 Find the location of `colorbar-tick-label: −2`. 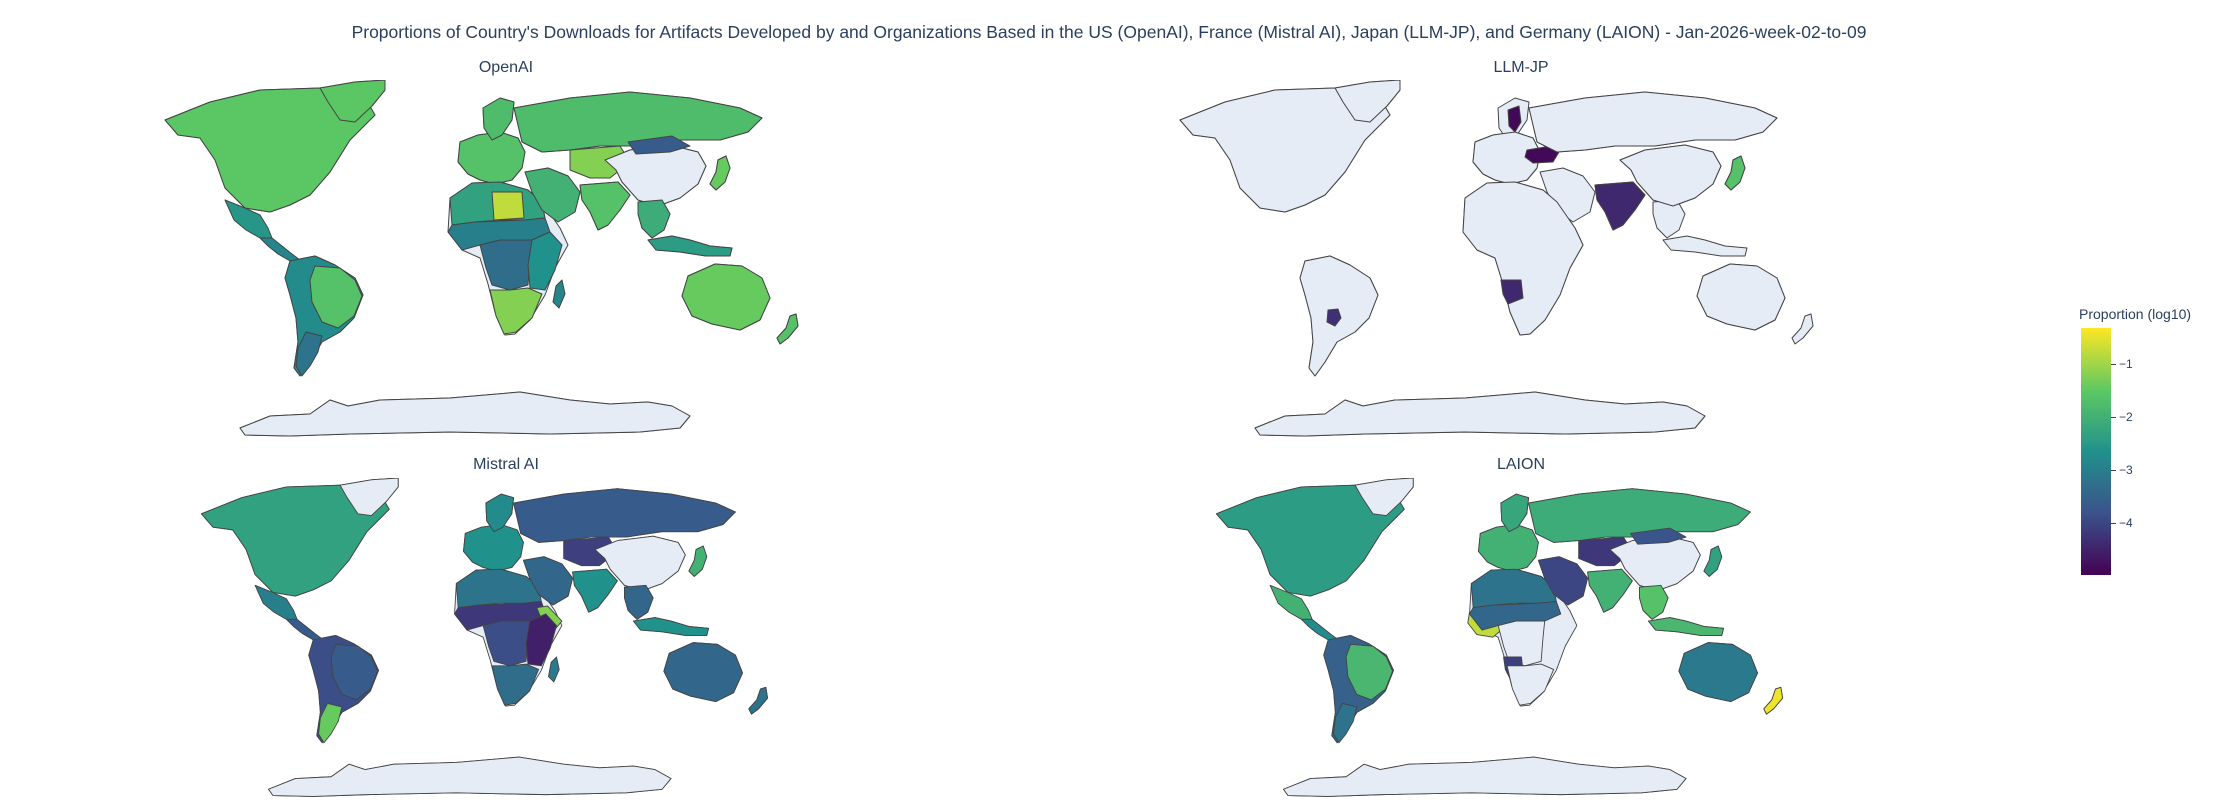

colorbar-tick-label: −2 is located at coordinates (2126, 417).